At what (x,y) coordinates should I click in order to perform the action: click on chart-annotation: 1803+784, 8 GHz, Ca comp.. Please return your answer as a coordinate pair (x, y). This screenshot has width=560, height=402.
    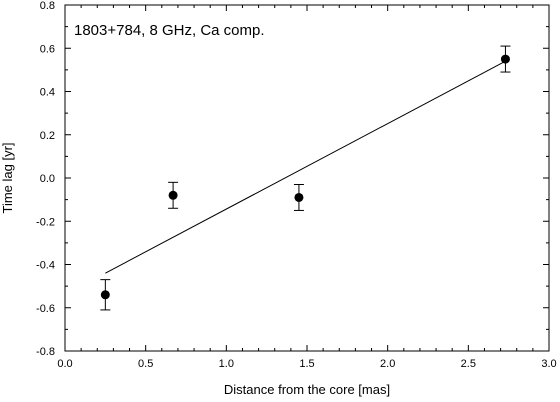
    Looking at the image, I should click on (169, 30).